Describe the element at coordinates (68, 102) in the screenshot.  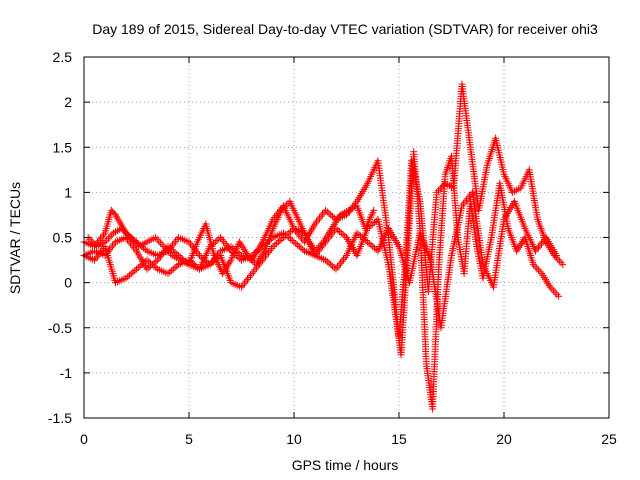
I see `y-tick-label: 2` at that location.